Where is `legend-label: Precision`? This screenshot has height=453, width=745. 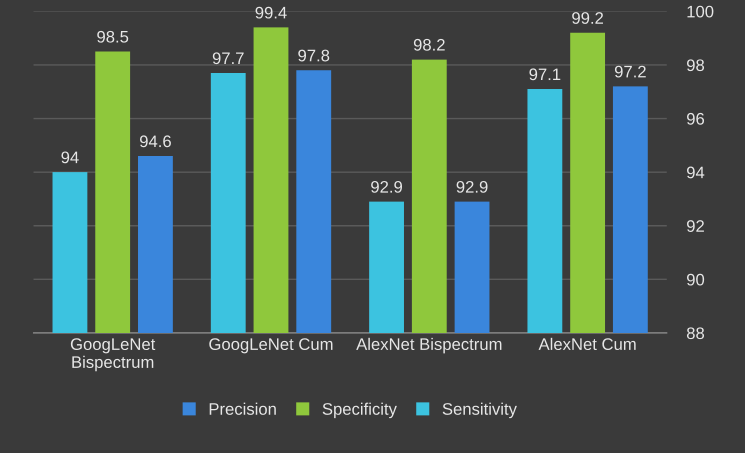 legend-label: Precision is located at coordinates (243, 408).